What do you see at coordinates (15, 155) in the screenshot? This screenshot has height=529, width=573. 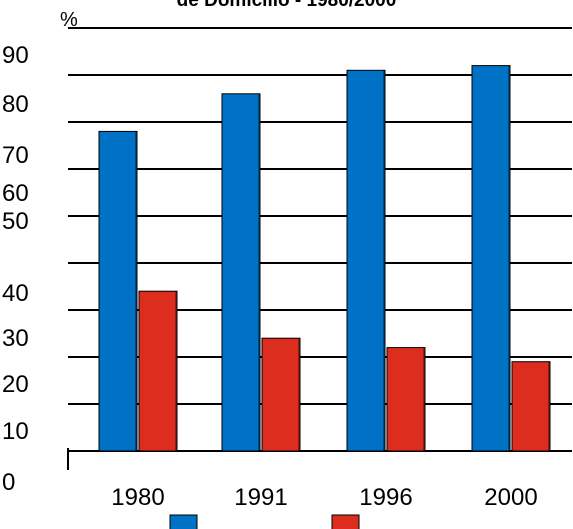 I see `y-tick-label: 70` at bounding box center [15, 155].